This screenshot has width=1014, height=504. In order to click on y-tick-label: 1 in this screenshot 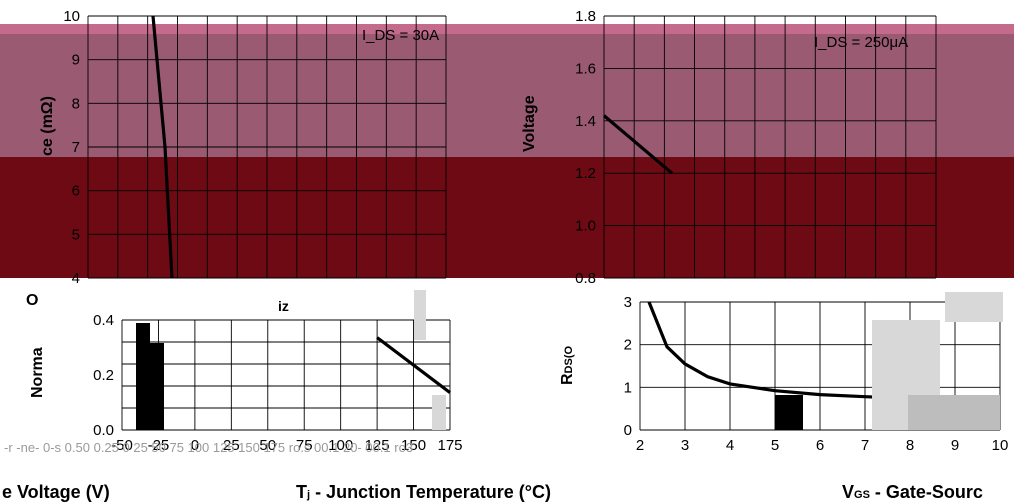, I will do `click(628, 387)`.